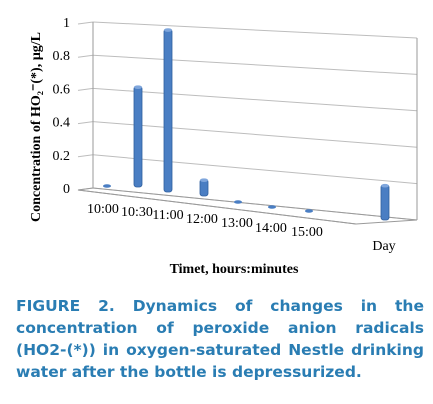  Describe the element at coordinates (237, 223) in the screenshot. I see `x-tick-label: 13:00` at that location.